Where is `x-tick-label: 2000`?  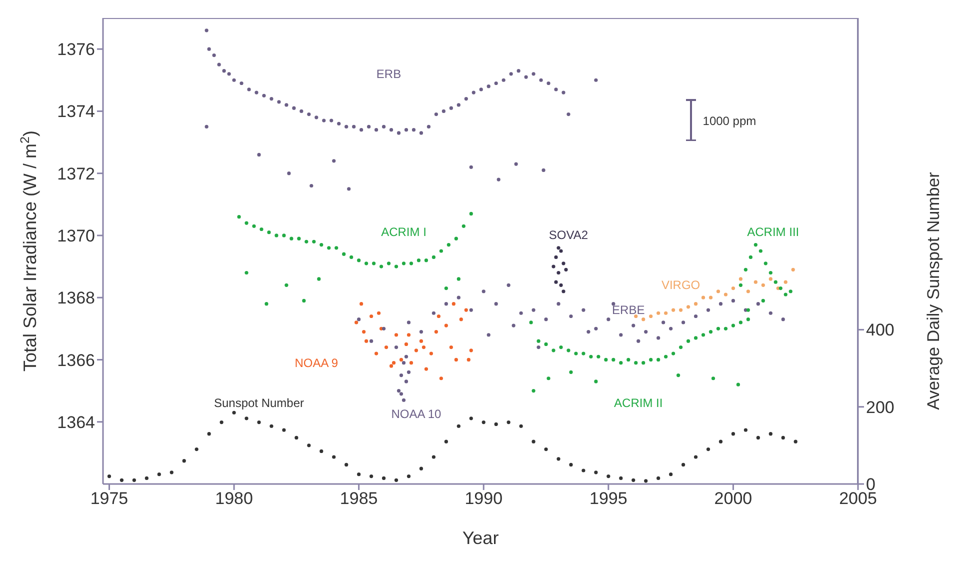
x-tick-label: 2000 is located at coordinates (733, 498).